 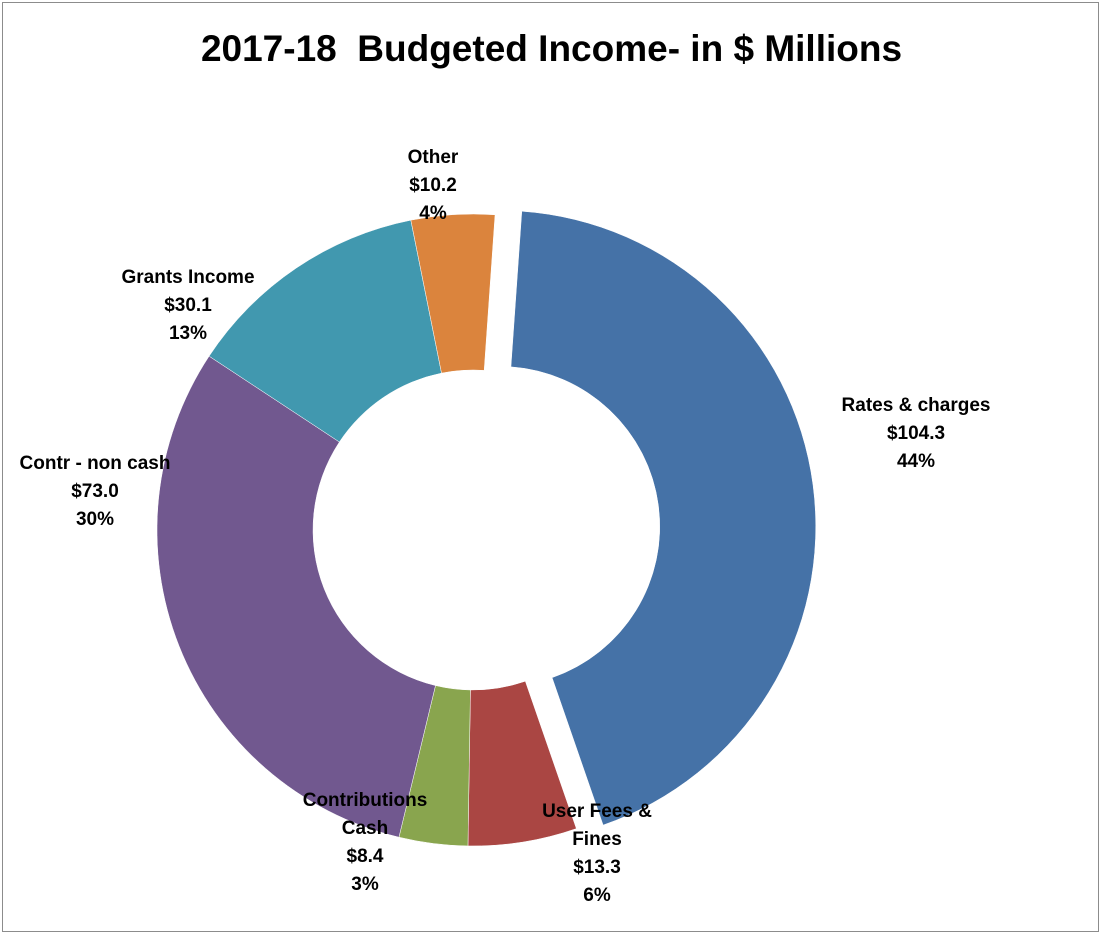 What do you see at coordinates (296, 596) in the screenshot?
I see `slice-contr-non-cash` at bounding box center [296, 596].